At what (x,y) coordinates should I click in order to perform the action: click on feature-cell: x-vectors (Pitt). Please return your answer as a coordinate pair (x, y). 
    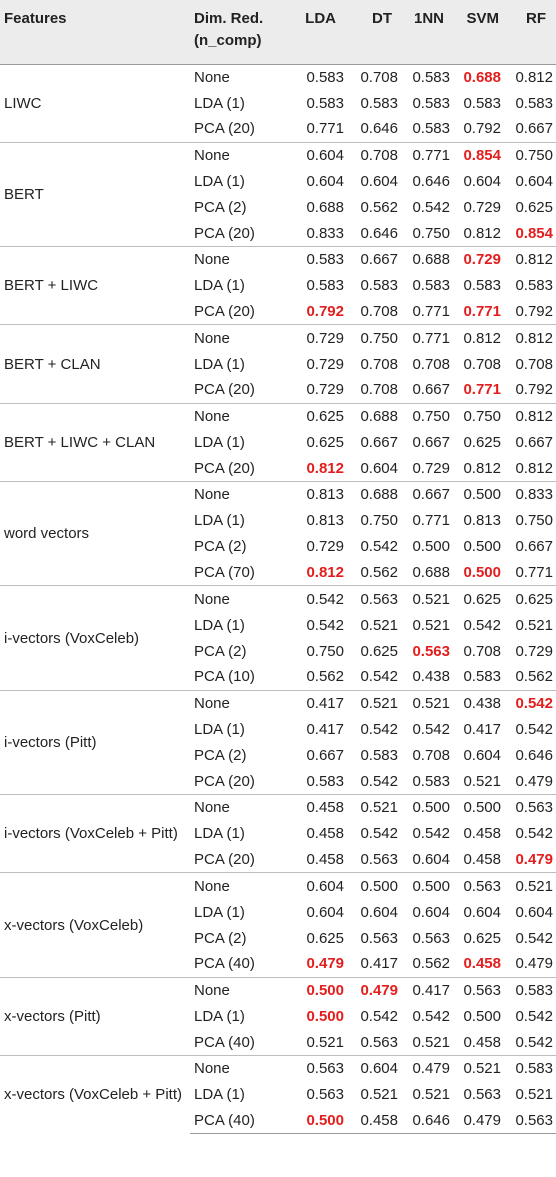
    Looking at the image, I should click on (95, 1016).